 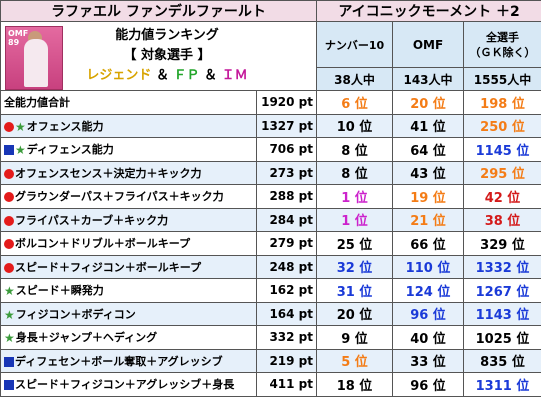 I want to click on stat-points: 284 pt, so click(x=286, y=219).